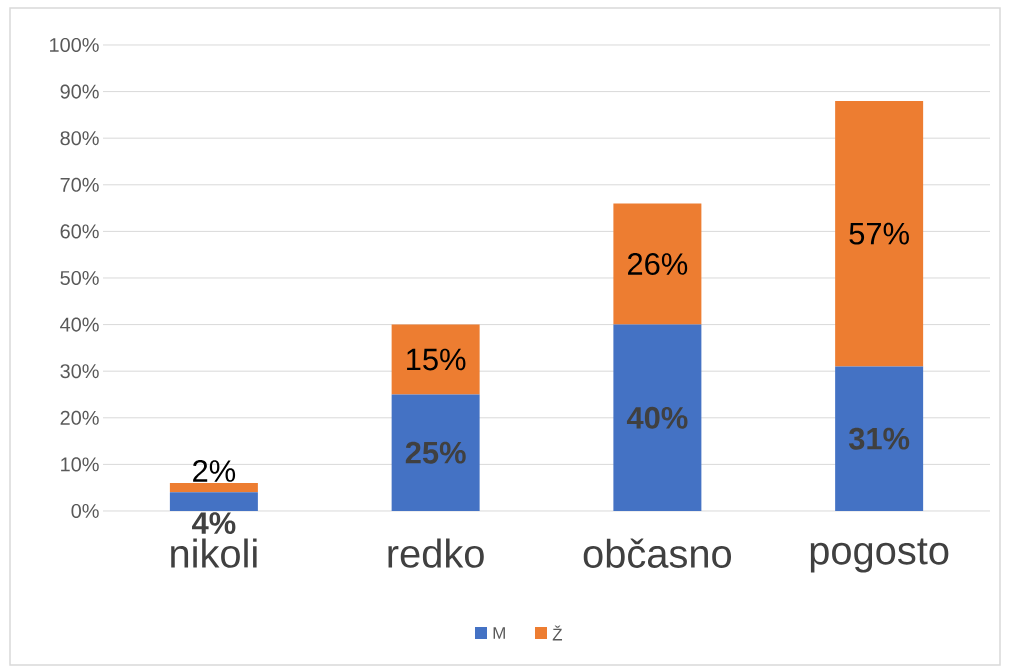 Image resolution: width=1009 pixels, height=671 pixels. I want to click on y-tick-label: 90%, so click(79, 91).